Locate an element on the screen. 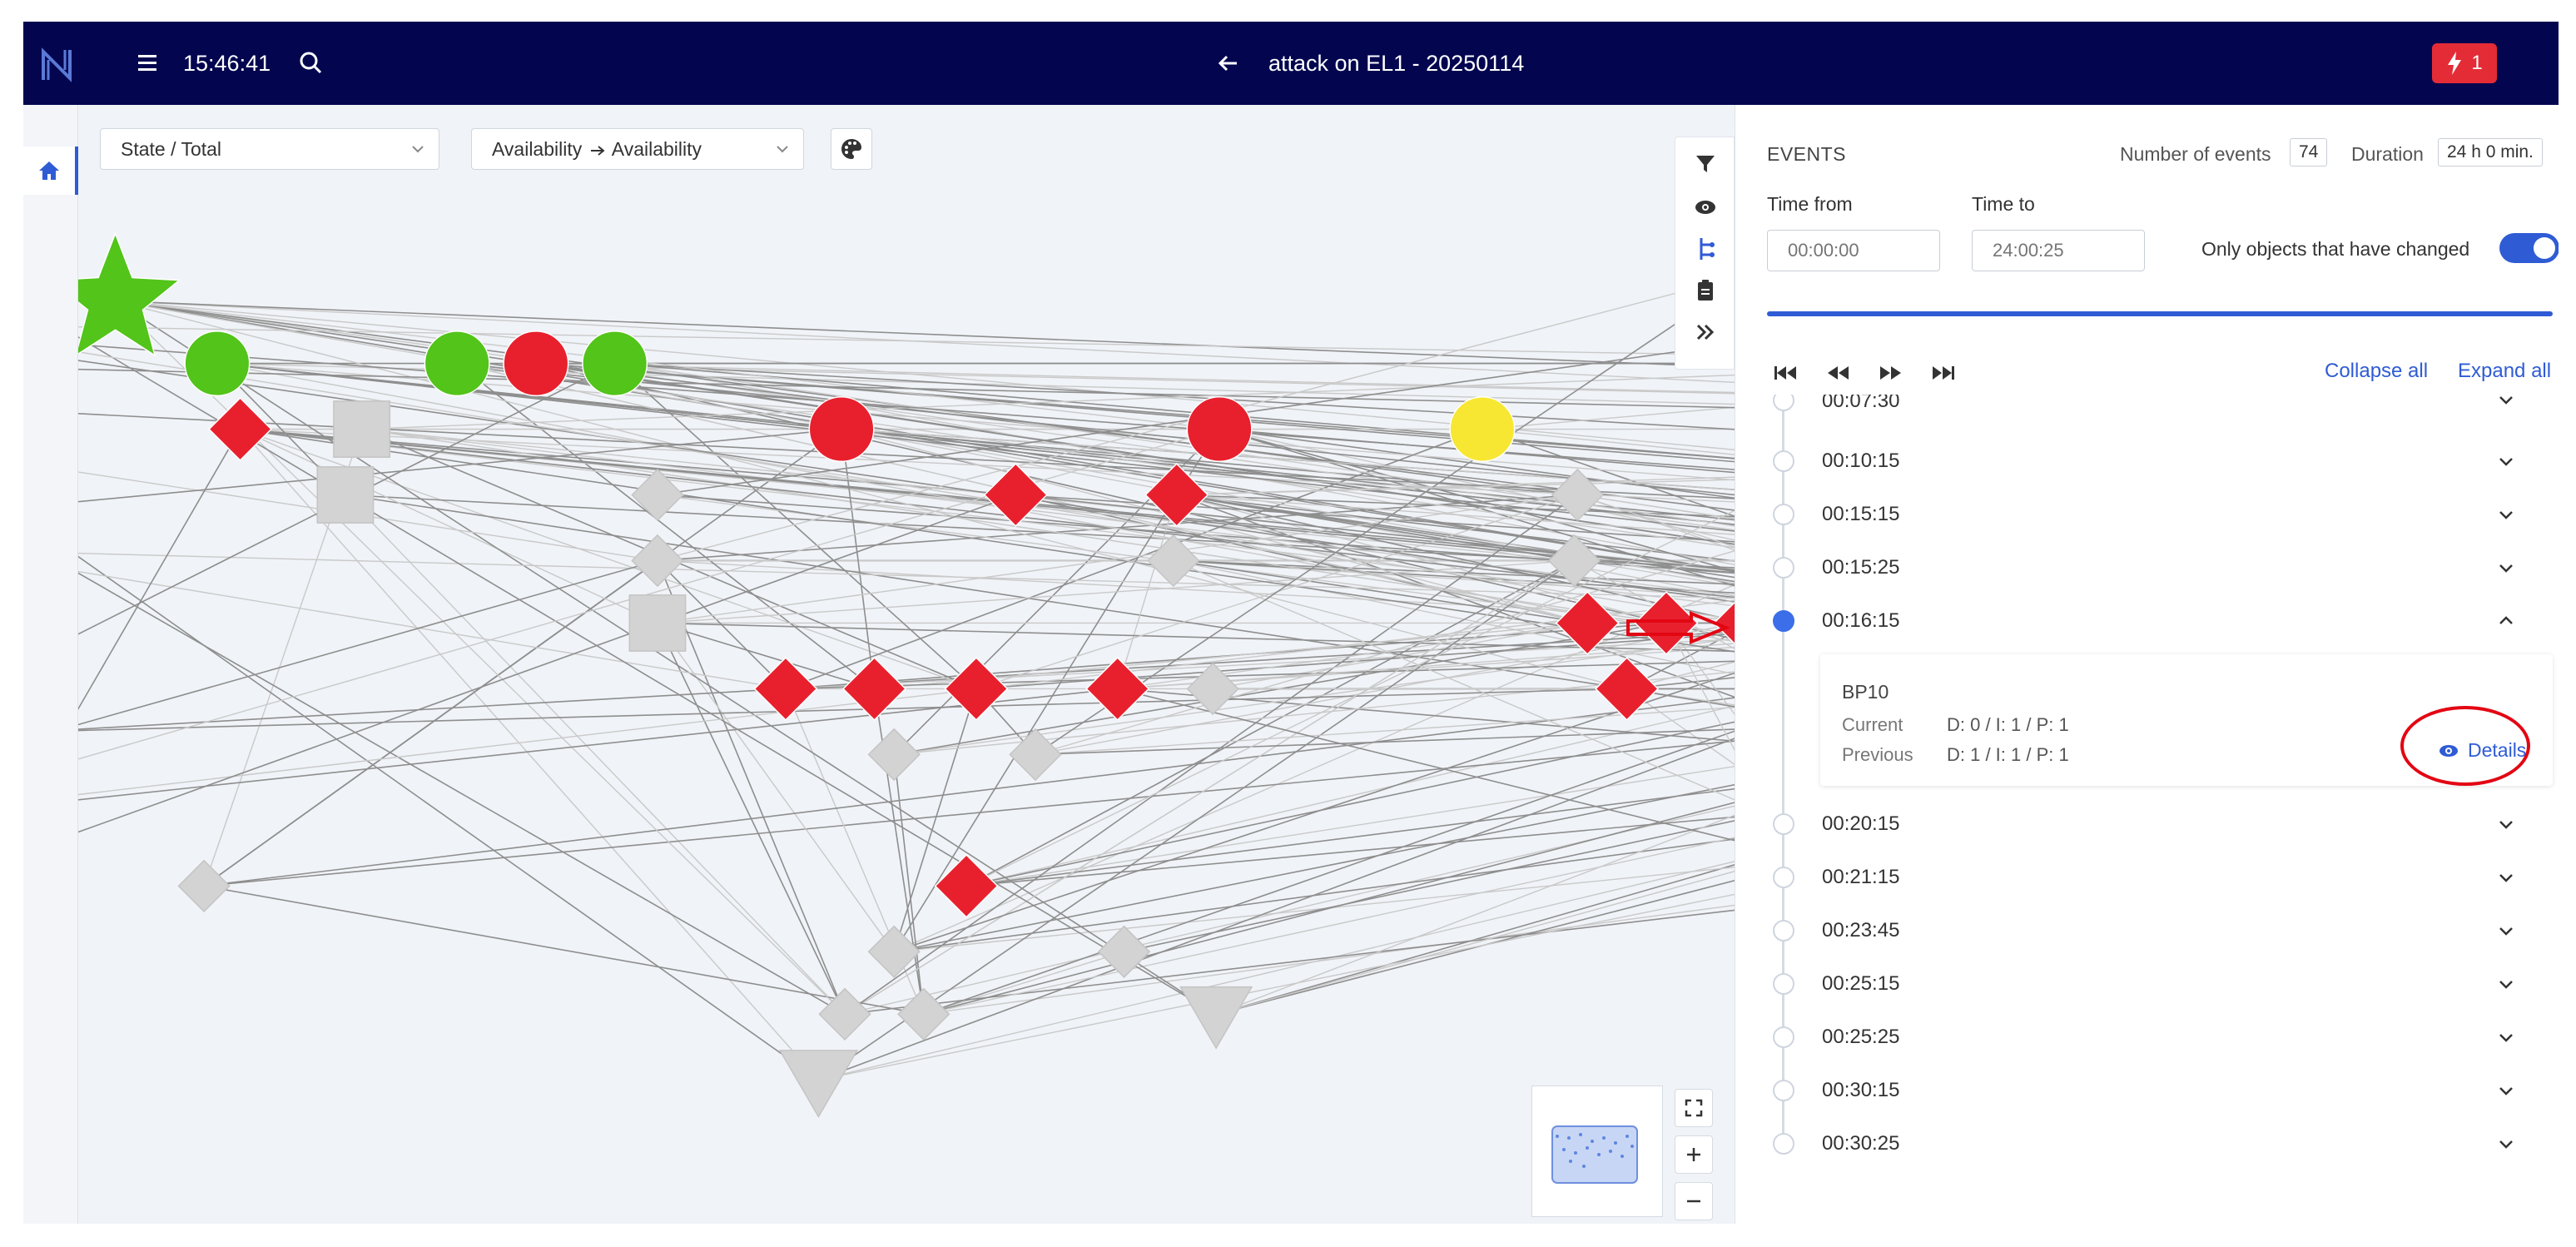 This screenshot has height=1247, width=2576. event-row: 00:30:25 is located at coordinates (2147, 1143).